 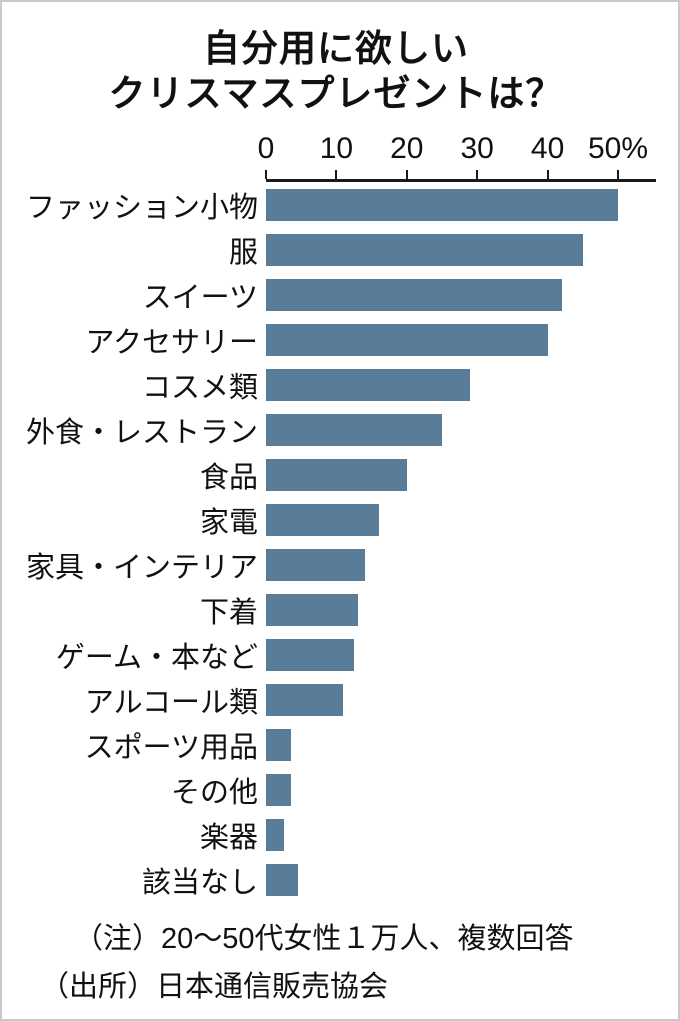 I want to click on category-label: その他, so click(x=214, y=792).